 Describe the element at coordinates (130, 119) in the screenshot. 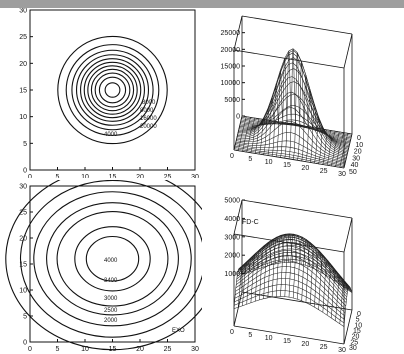

I see `contour-labels: 8000 8000 16000 20000 4000` at that location.